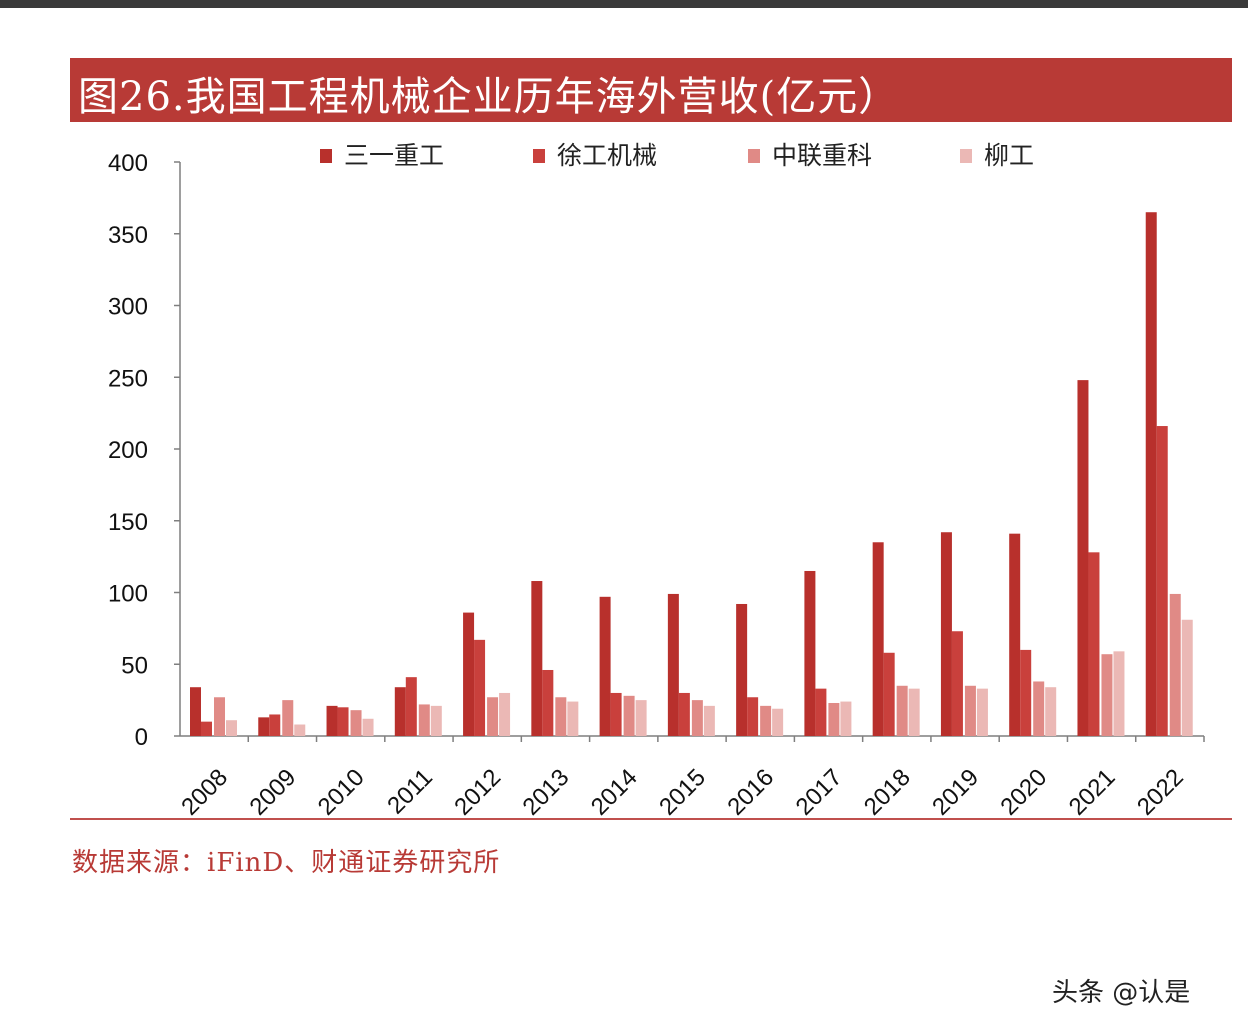  I want to click on x-tick-label: 2011, so click(410, 792).